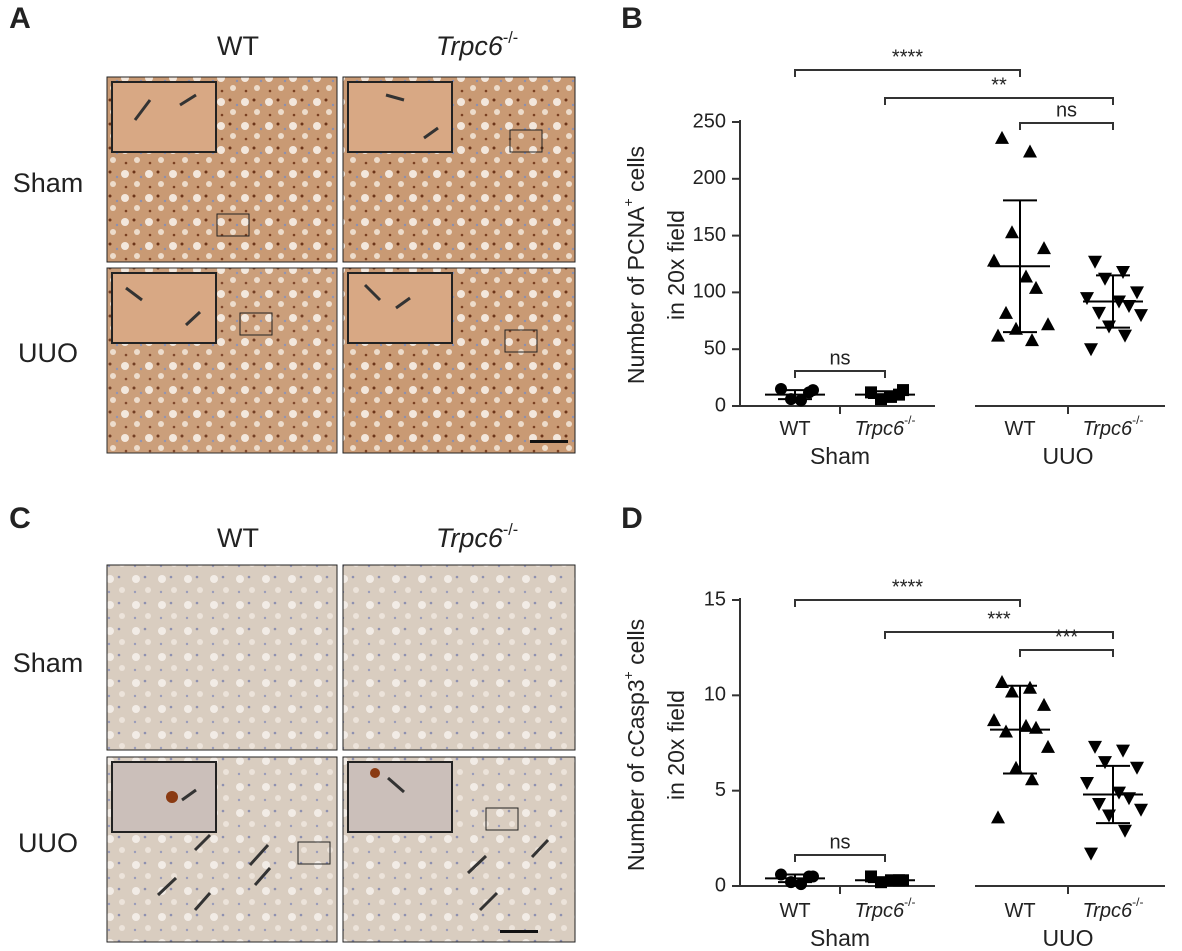  Describe the element at coordinates (636, 645) in the screenshot. I see `text-part: cells` at that location.